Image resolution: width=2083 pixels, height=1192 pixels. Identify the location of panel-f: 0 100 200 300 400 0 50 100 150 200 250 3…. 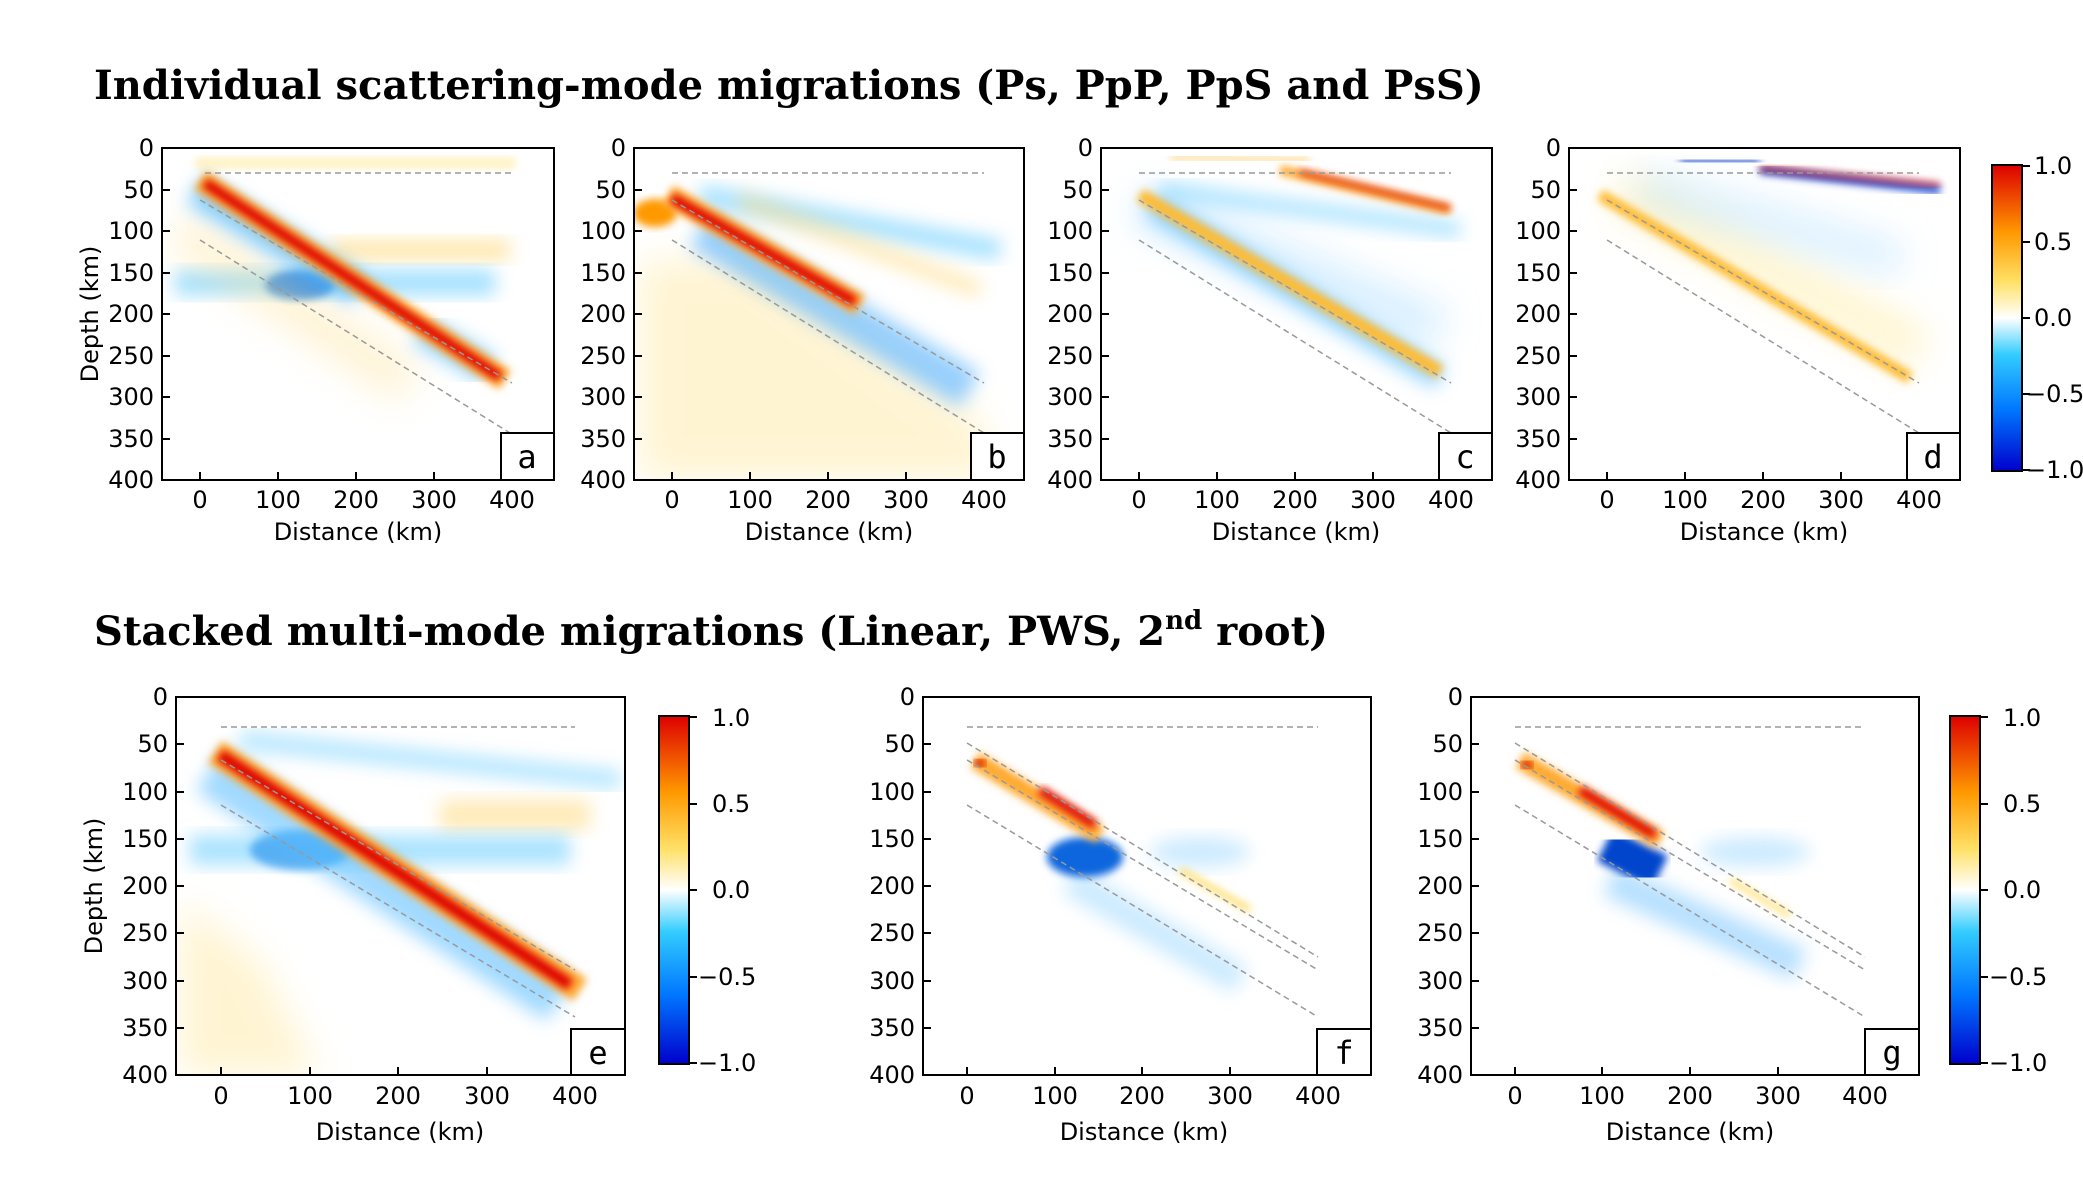
(1120, 914).